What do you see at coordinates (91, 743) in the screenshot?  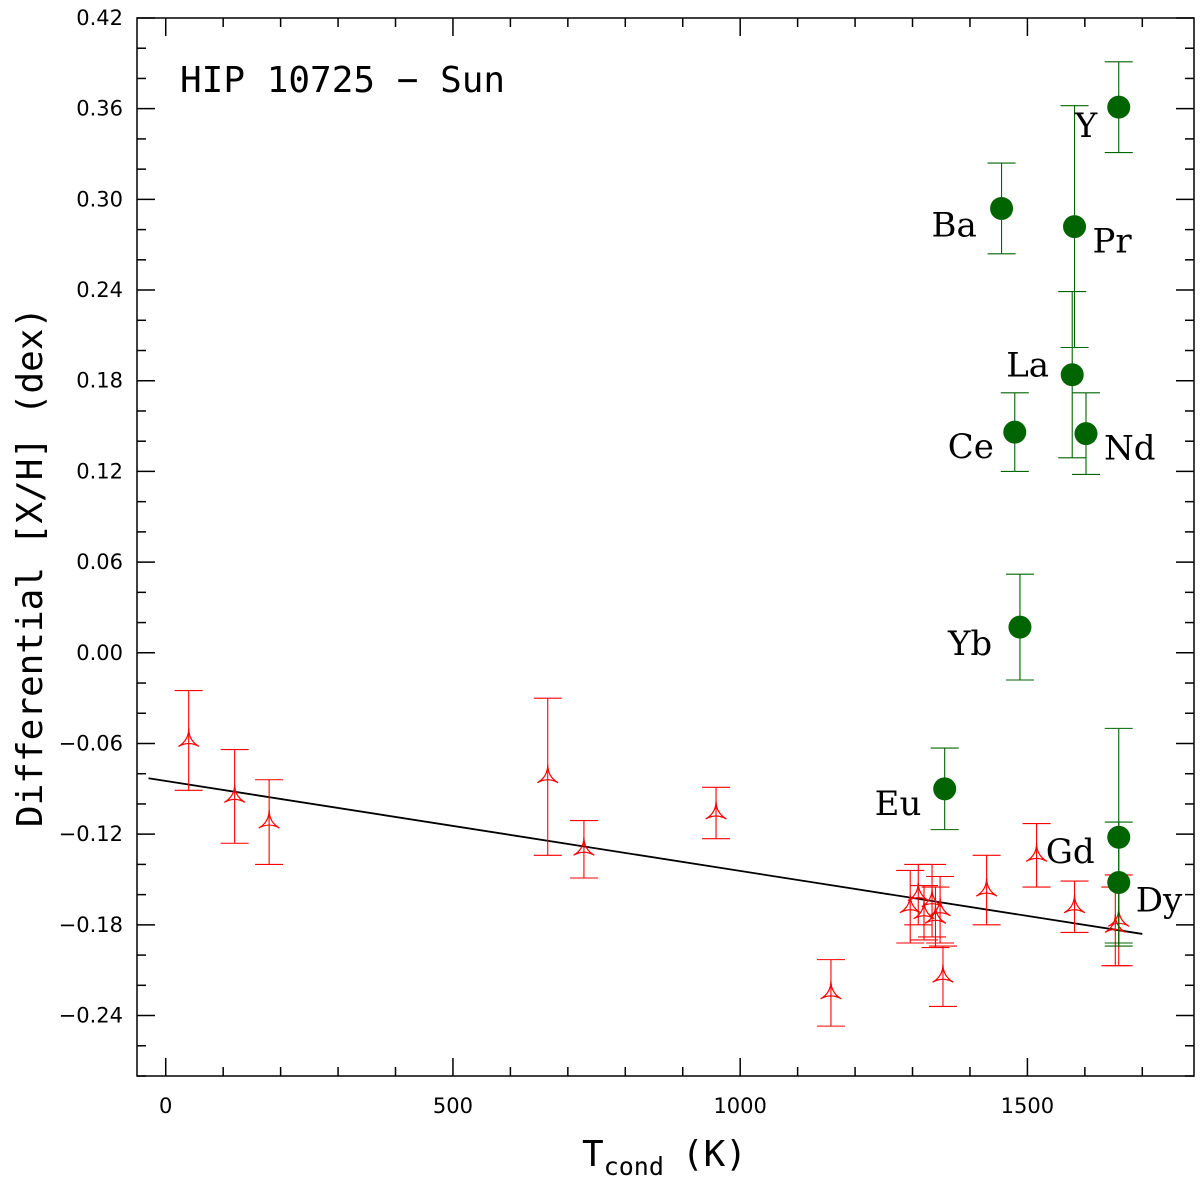 I see `y-tick-label: −0.06` at bounding box center [91, 743].